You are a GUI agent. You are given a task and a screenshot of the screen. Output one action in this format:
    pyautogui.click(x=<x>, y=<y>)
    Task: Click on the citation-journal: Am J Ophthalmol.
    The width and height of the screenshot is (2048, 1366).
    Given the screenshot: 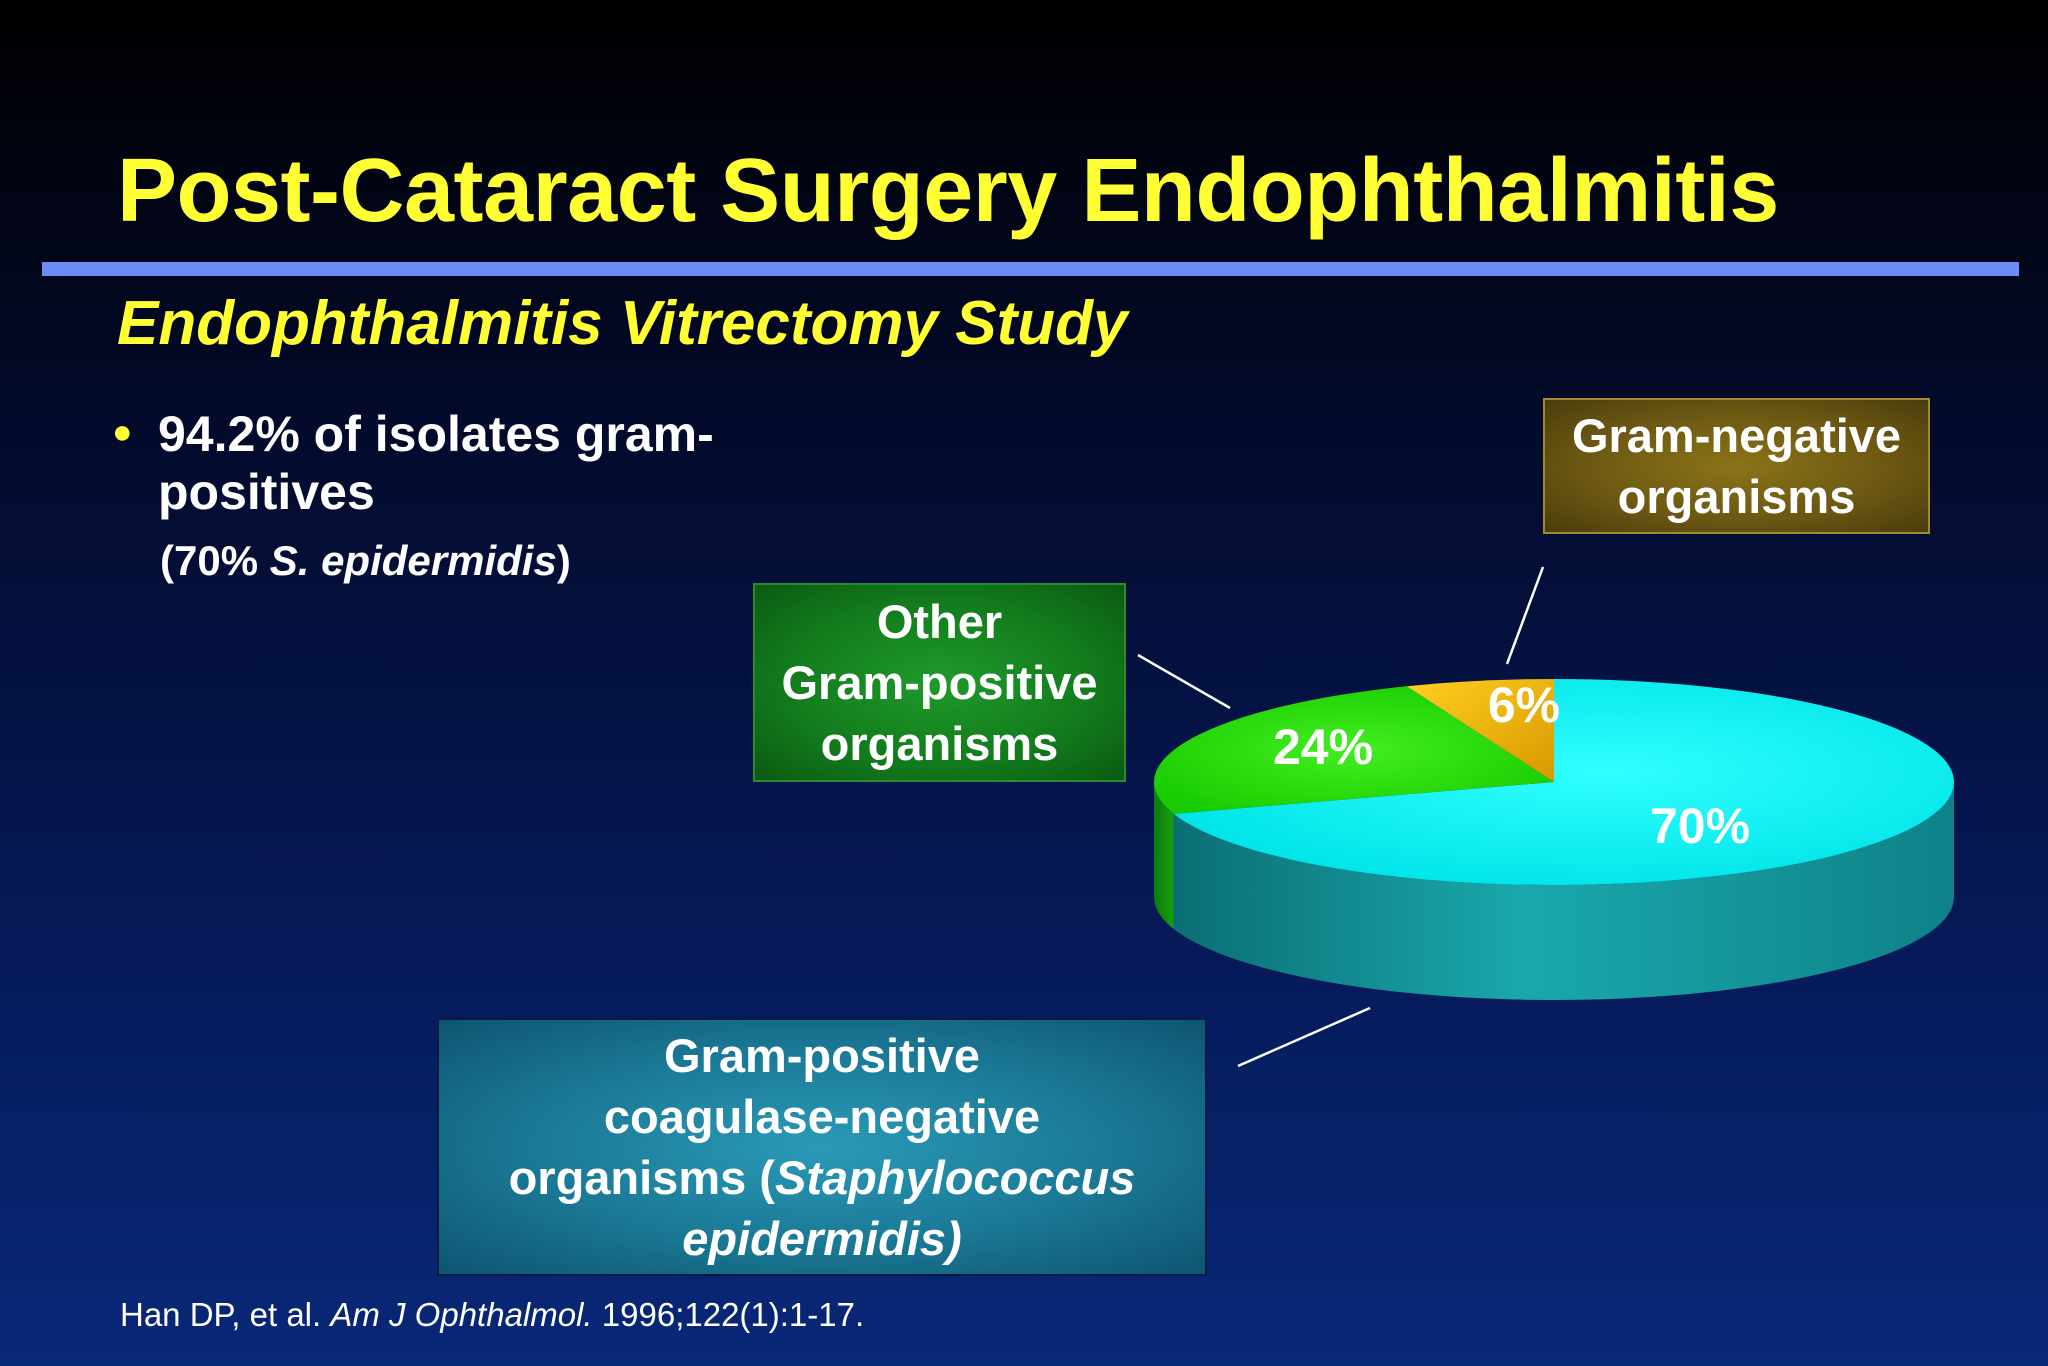 What is the action you would take?
    pyautogui.click(x=461, y=1314)
    